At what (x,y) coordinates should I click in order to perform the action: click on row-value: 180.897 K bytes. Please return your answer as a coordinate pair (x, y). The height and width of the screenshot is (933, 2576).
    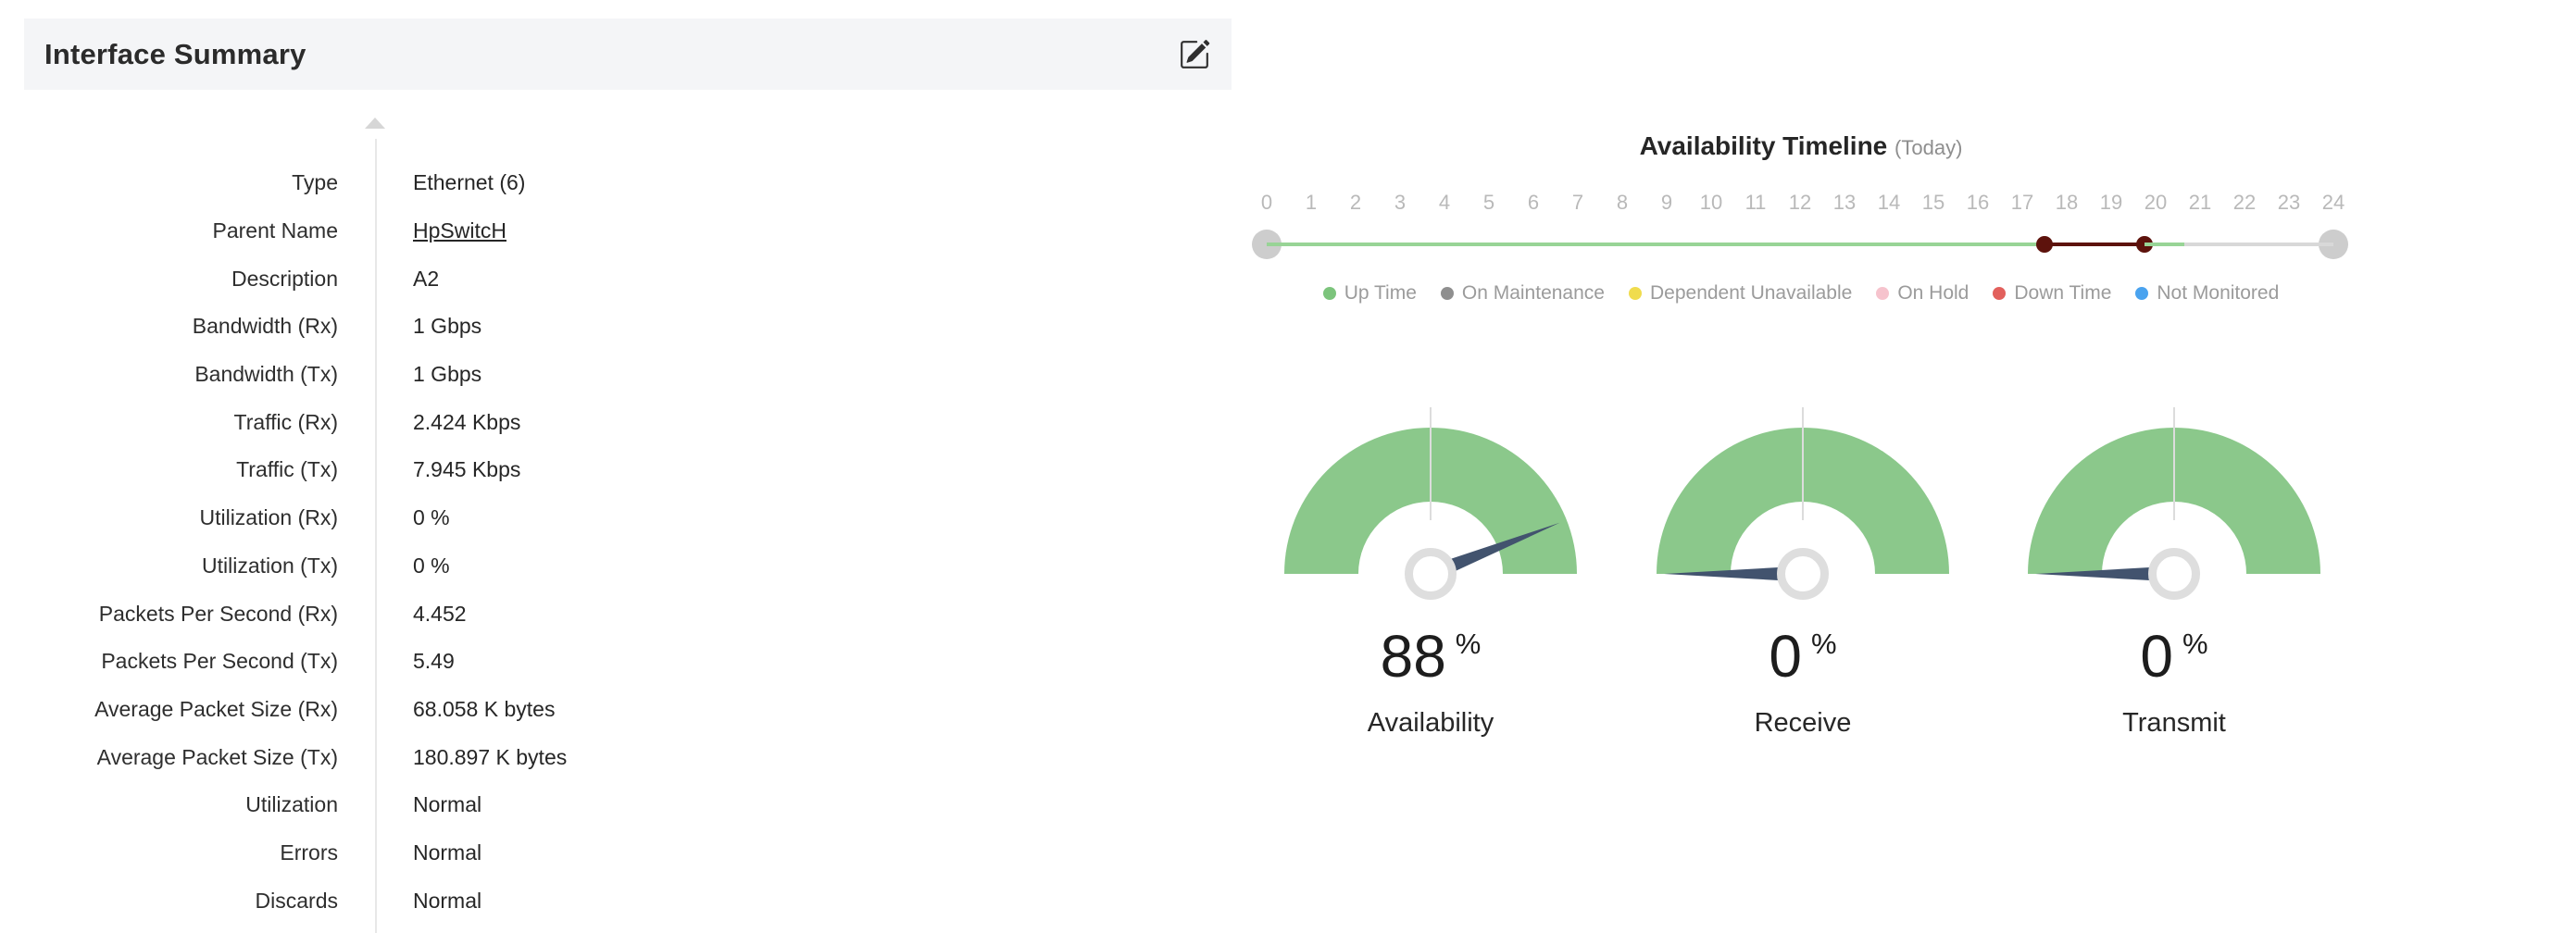
    Looking at the image, I should click on (490, 757).